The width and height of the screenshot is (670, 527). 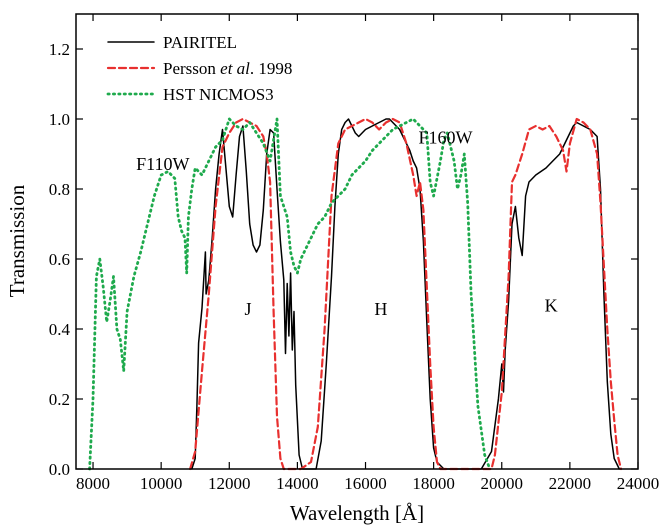 What do you see at coordinates (229, 483) in the screenshot?
I see `x-tick-label: 12000` at bounding box center [229, 483].